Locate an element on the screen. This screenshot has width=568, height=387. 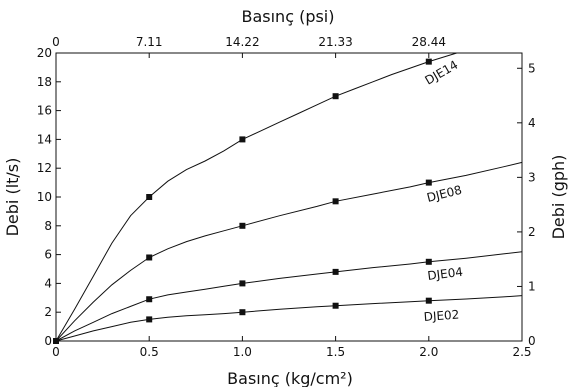
y-tick-label: 6 is located at coordinates (48, 255).